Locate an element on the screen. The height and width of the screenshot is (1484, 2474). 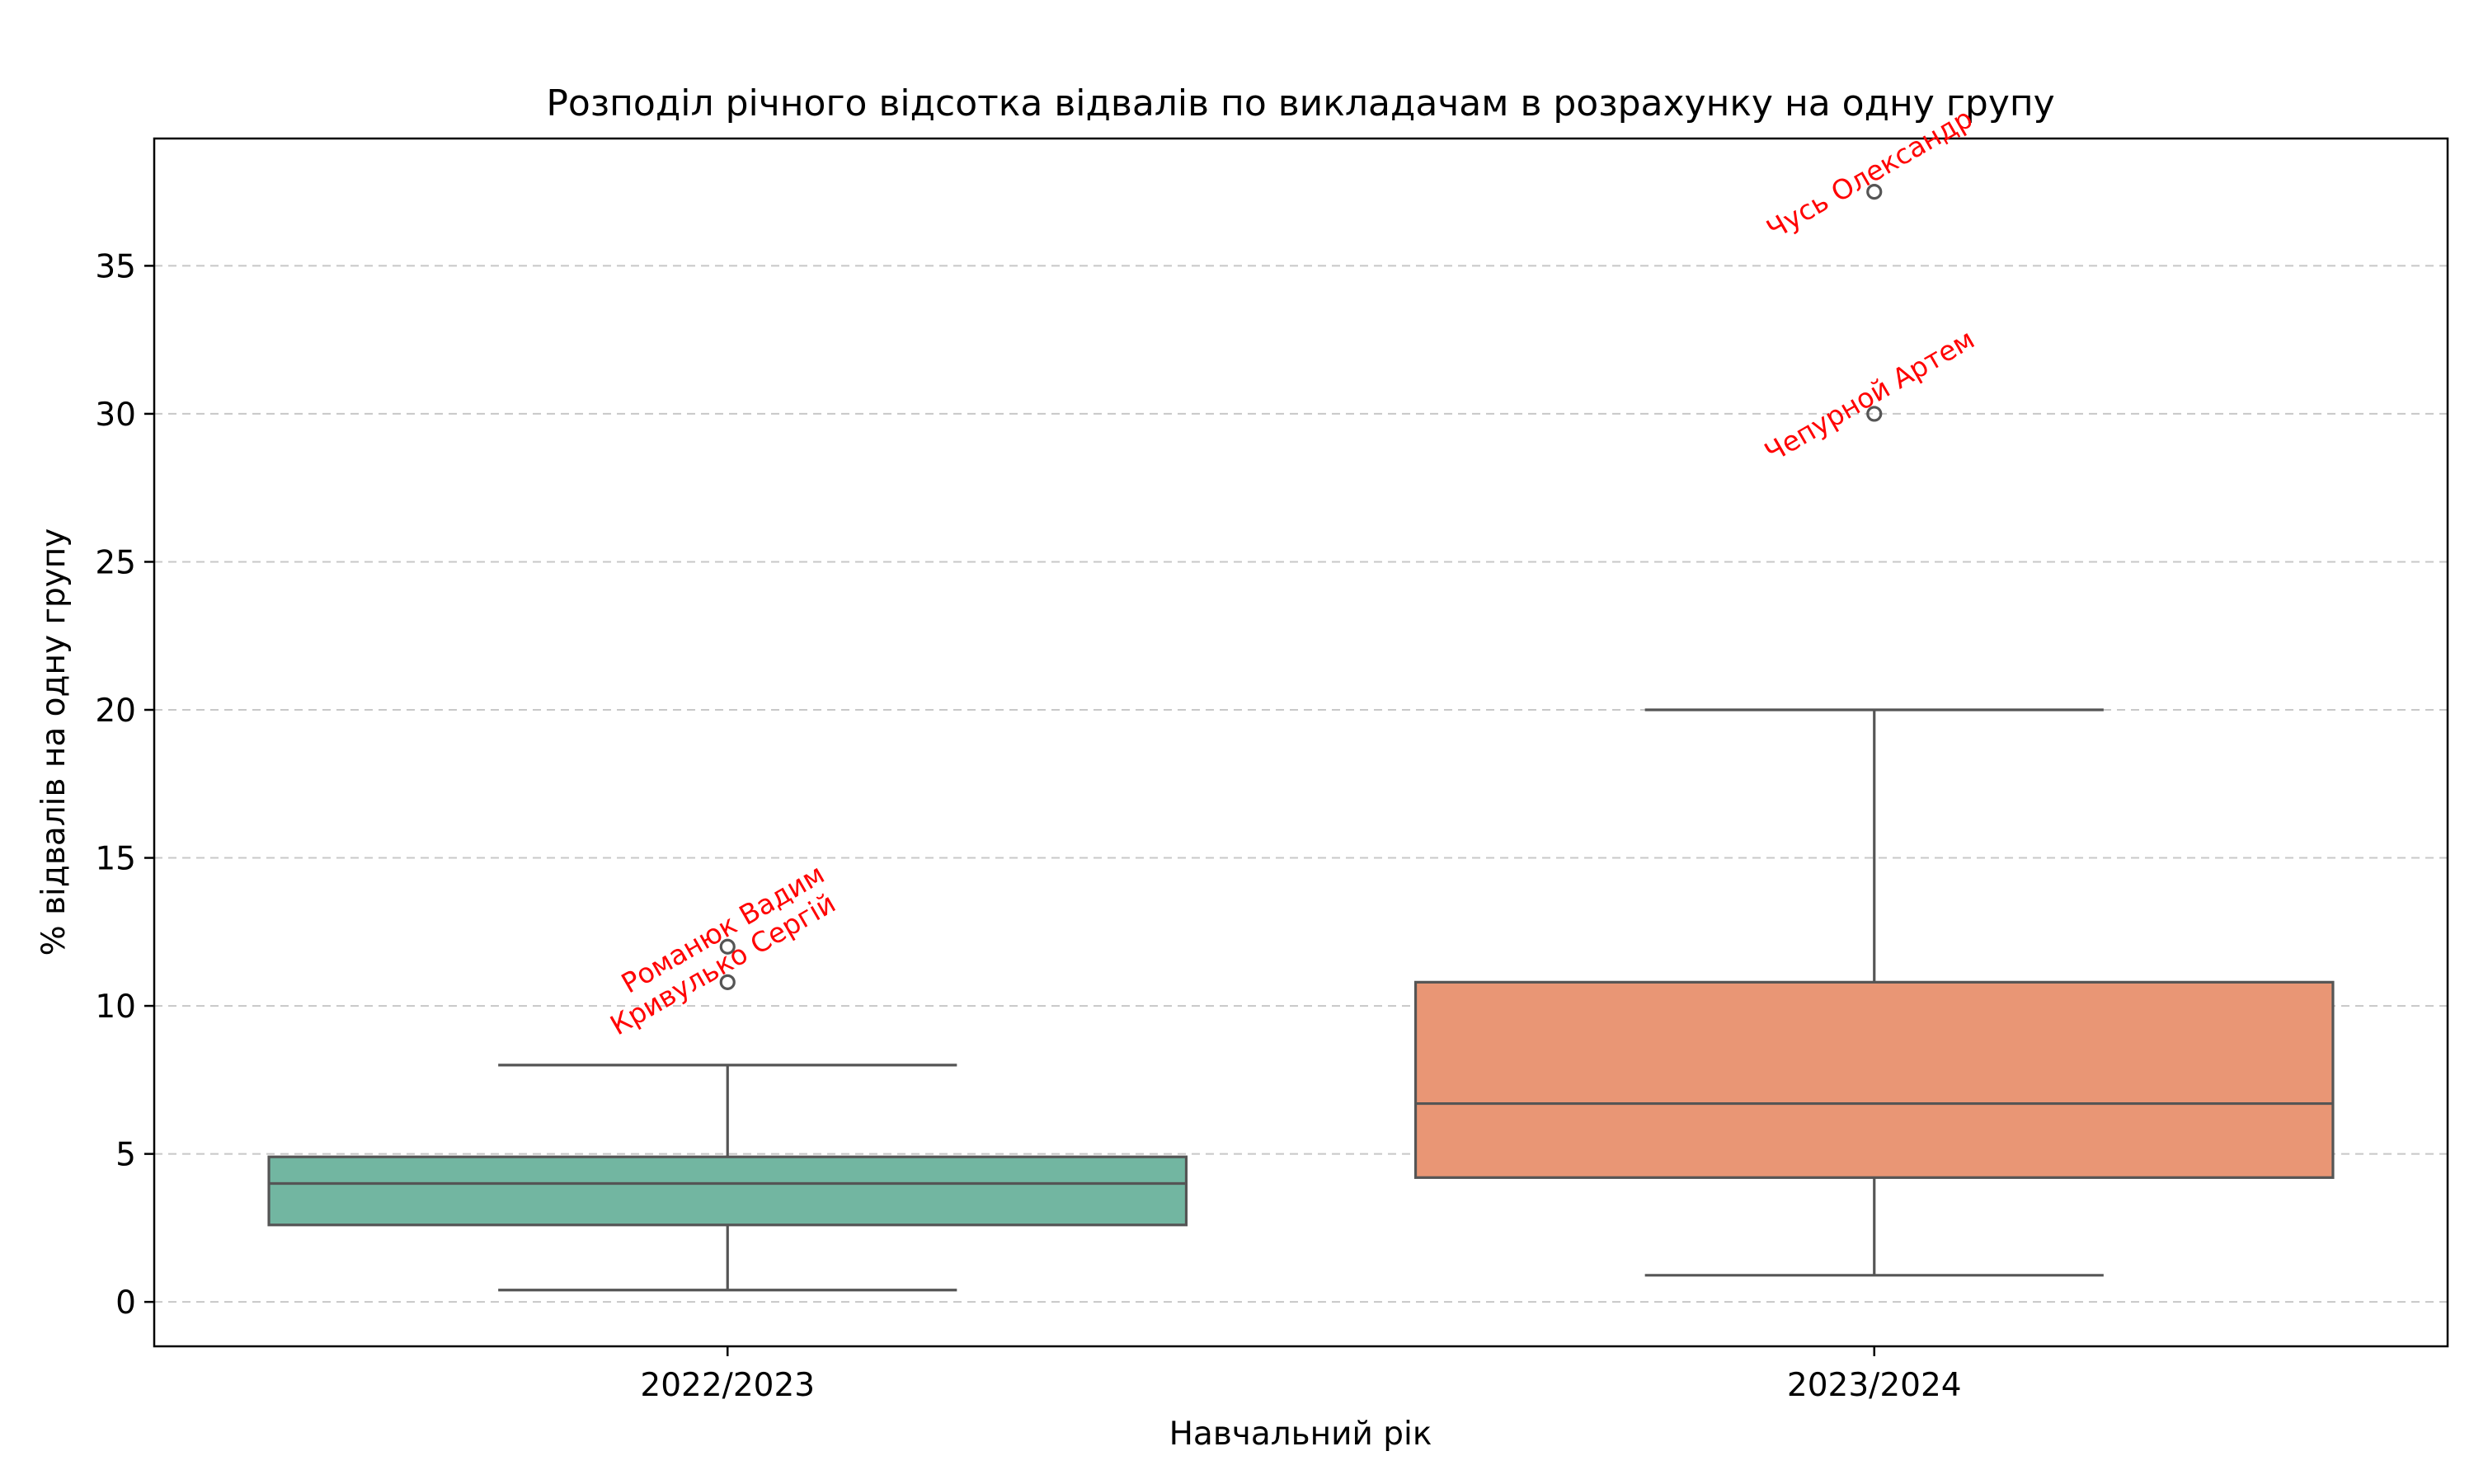
y-tick-label: 5 is located at coordinates (125, 1155).